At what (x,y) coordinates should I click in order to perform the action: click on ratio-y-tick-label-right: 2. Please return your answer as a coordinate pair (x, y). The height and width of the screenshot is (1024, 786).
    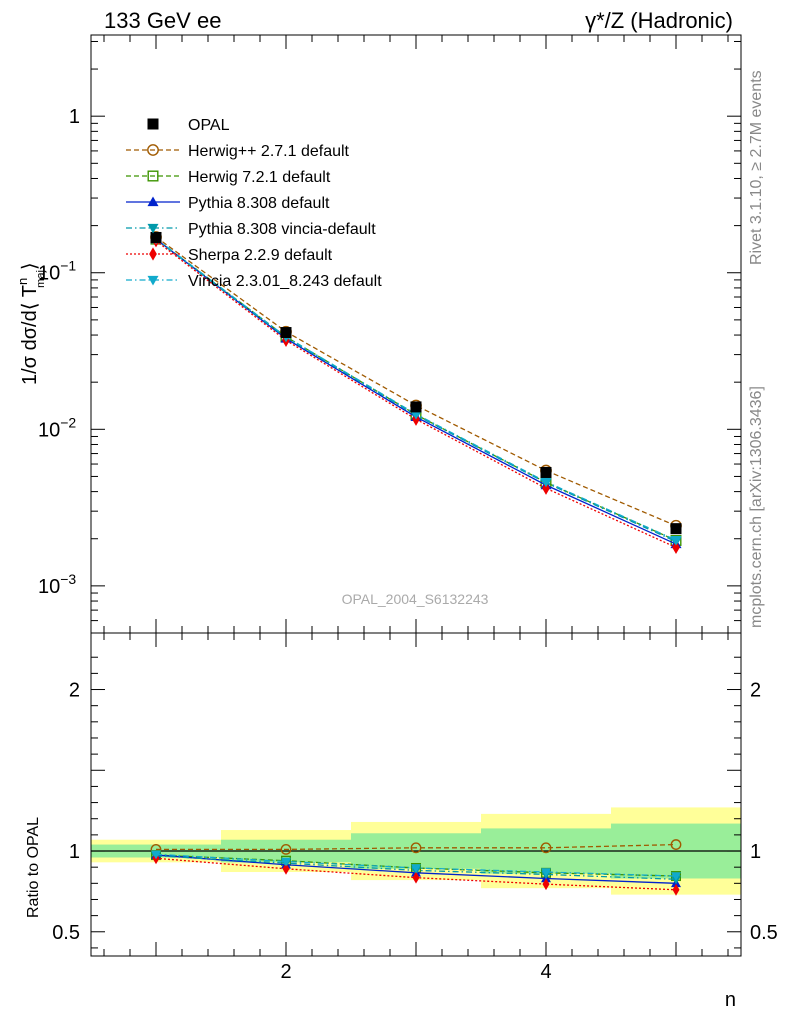
    Looking at the image, I should click on (755, 691).